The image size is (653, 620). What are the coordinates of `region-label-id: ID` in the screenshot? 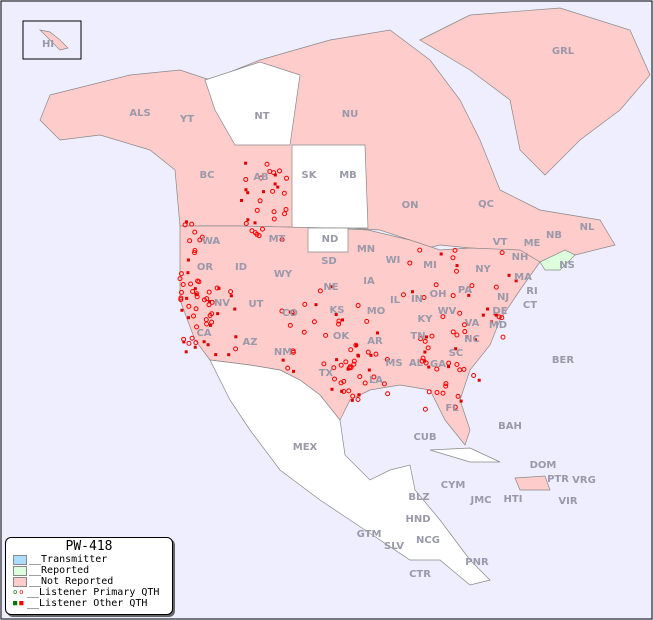 It's located at (241, 267).